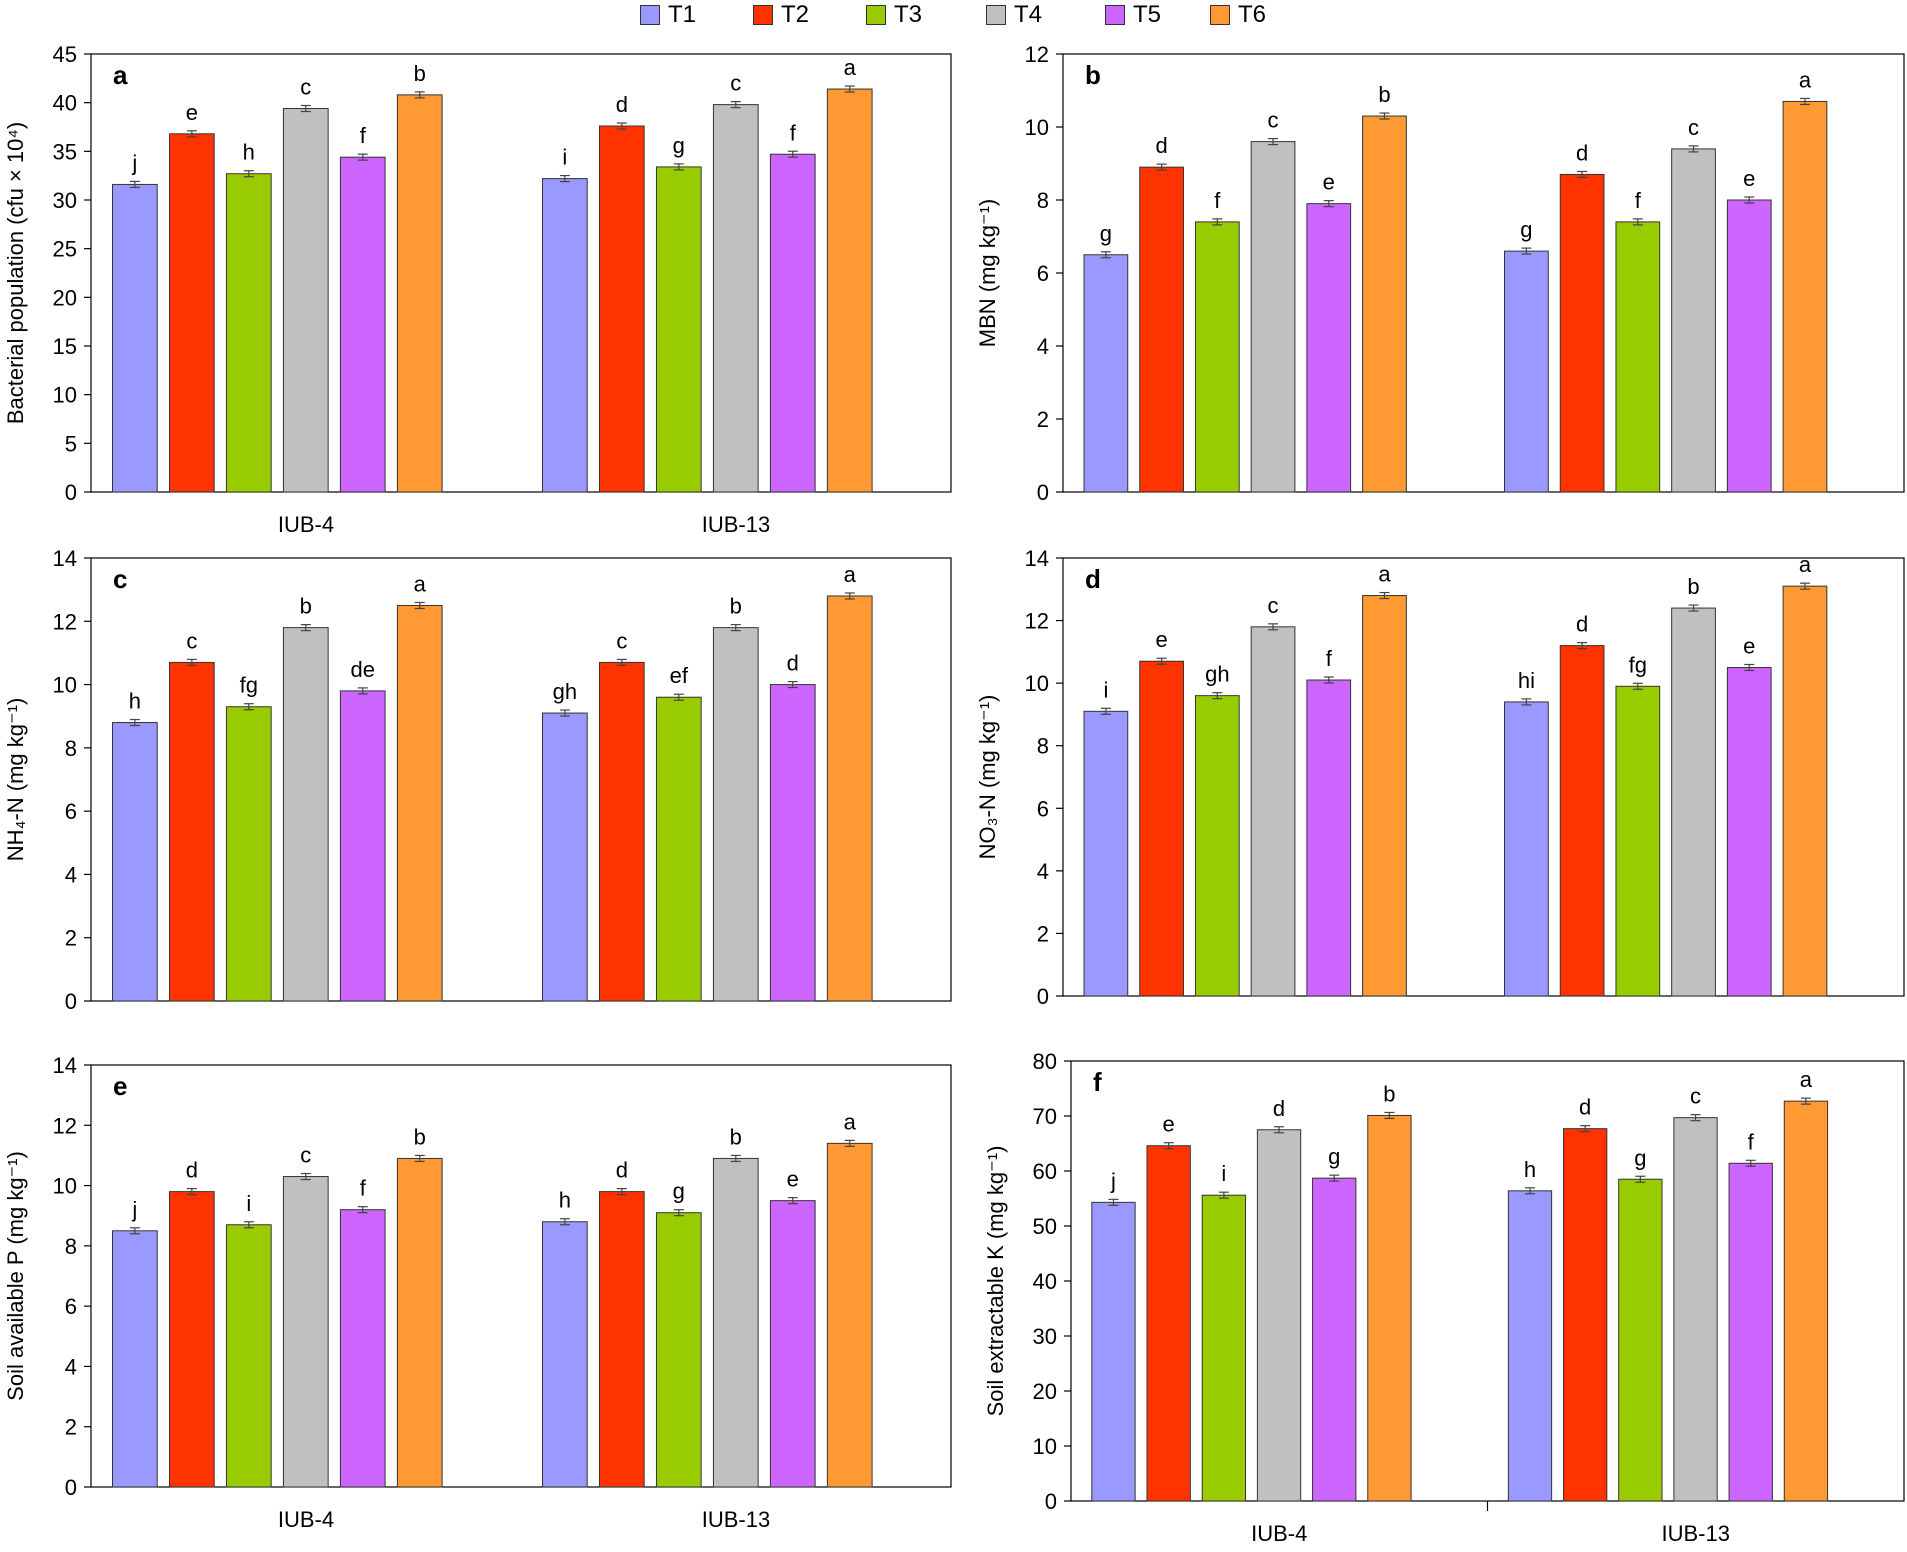 This screenshot has width=1907, height=1552. I want to click on legend-label-t6: T6, so click(1252, 14).